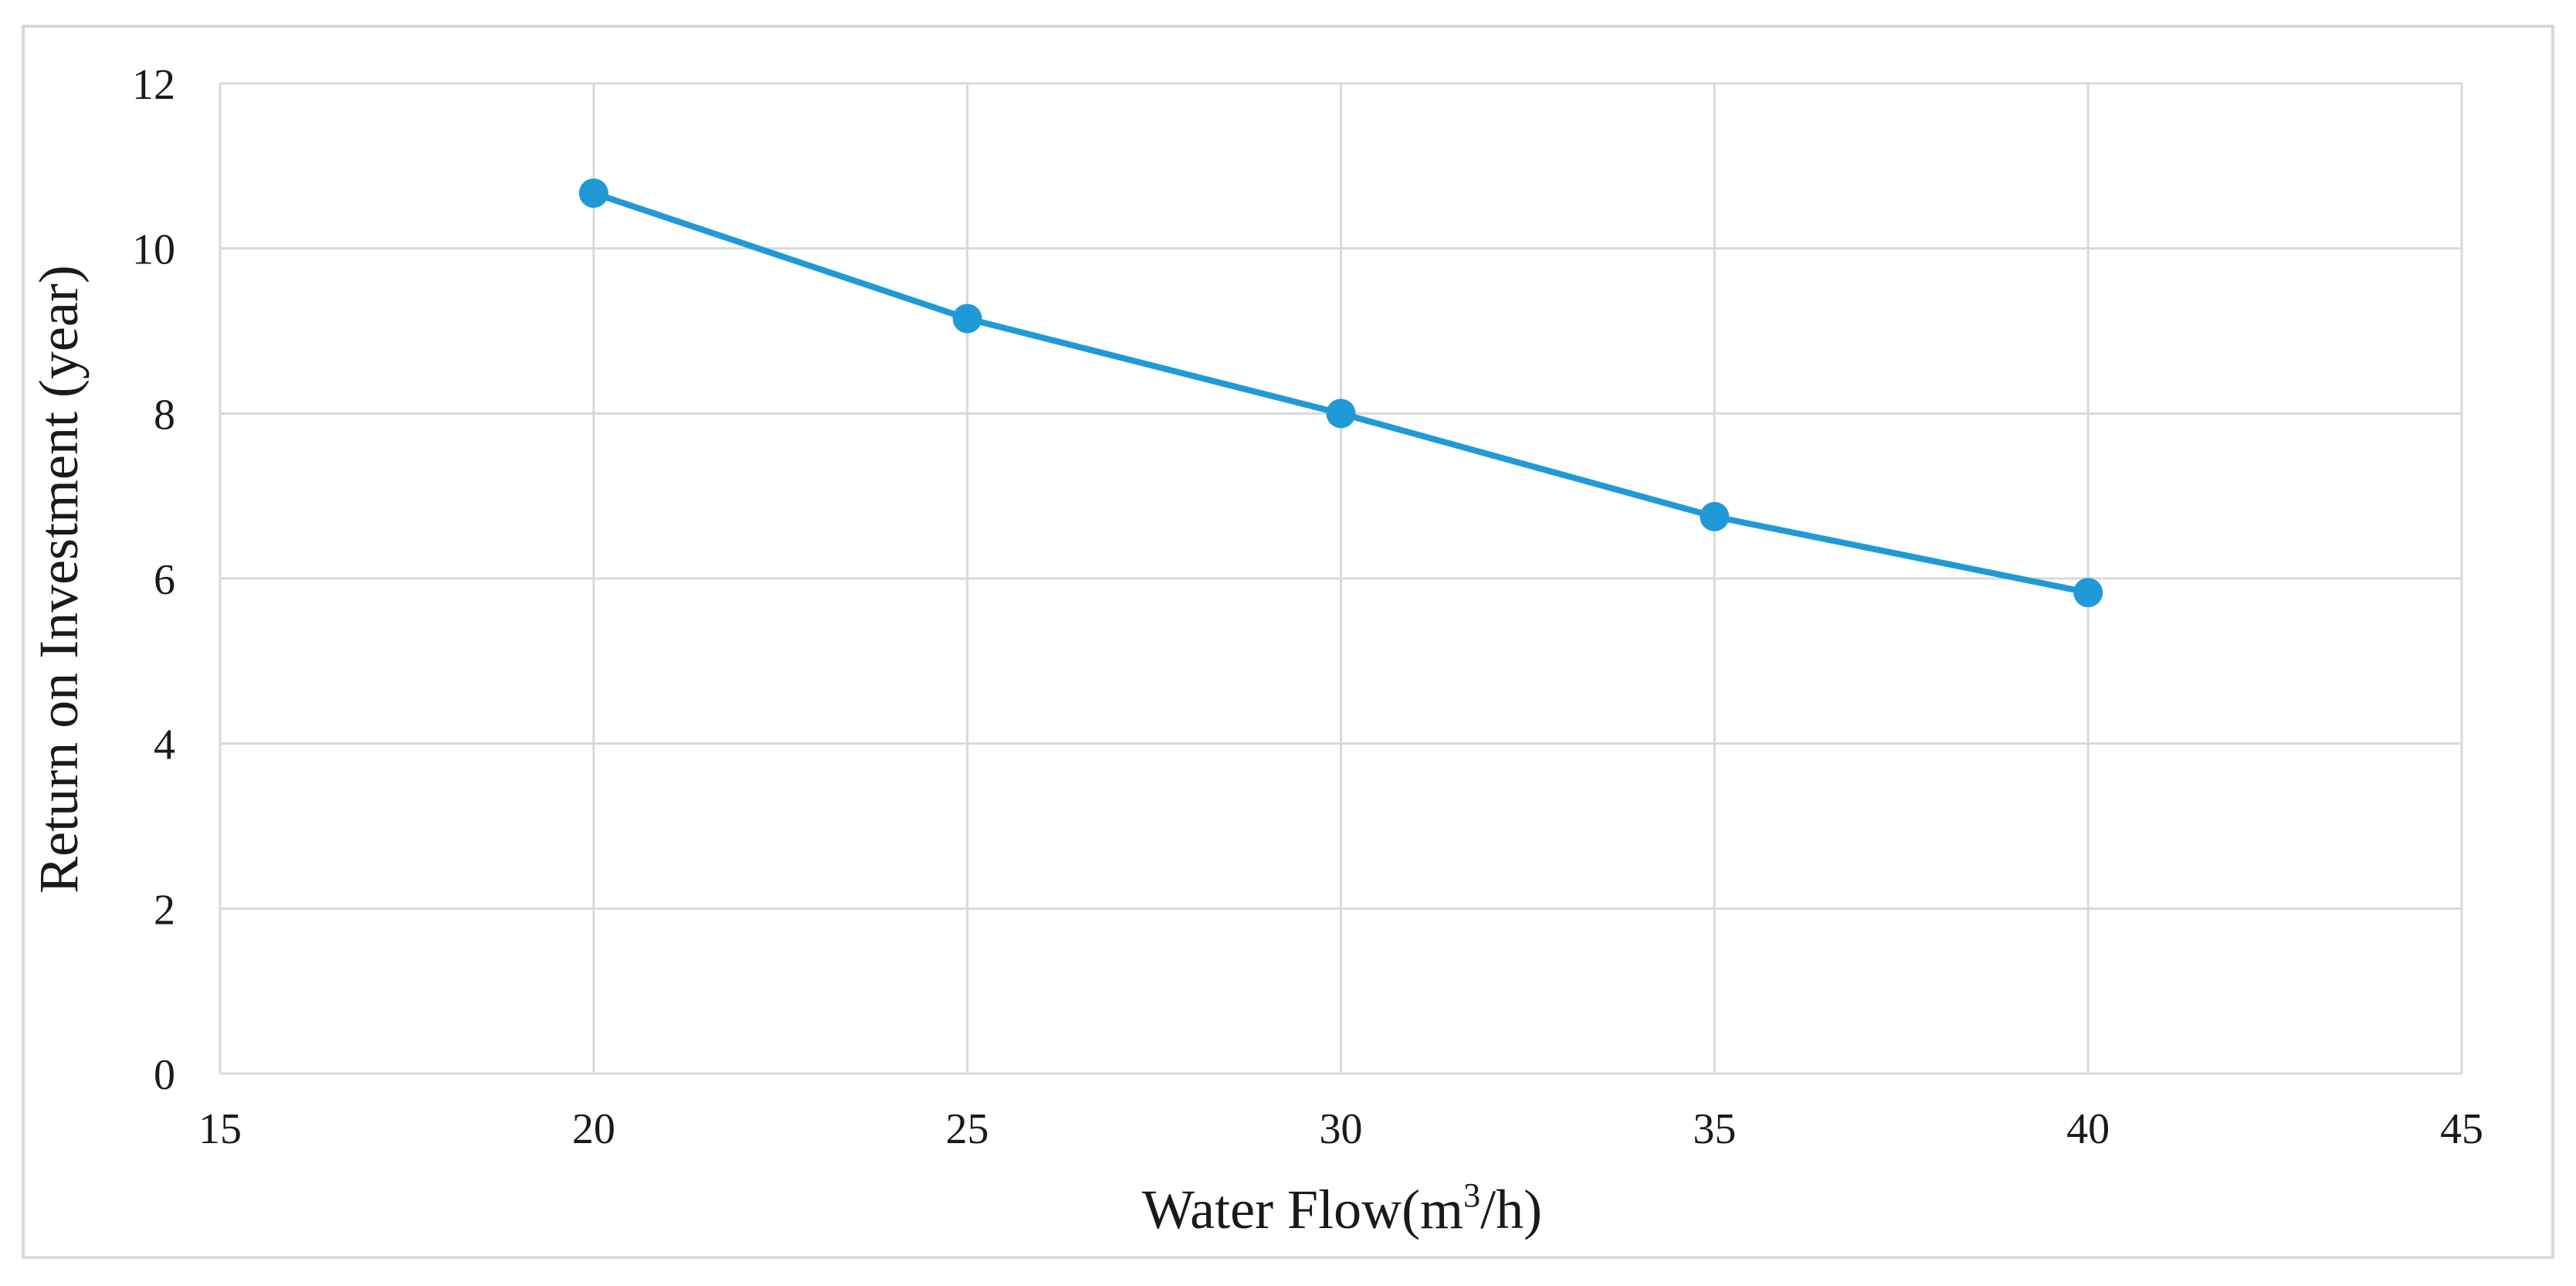  Describe the element at coordinates (220, 1129) in the screenshot. I see `x-tick-label: 15` at that location.